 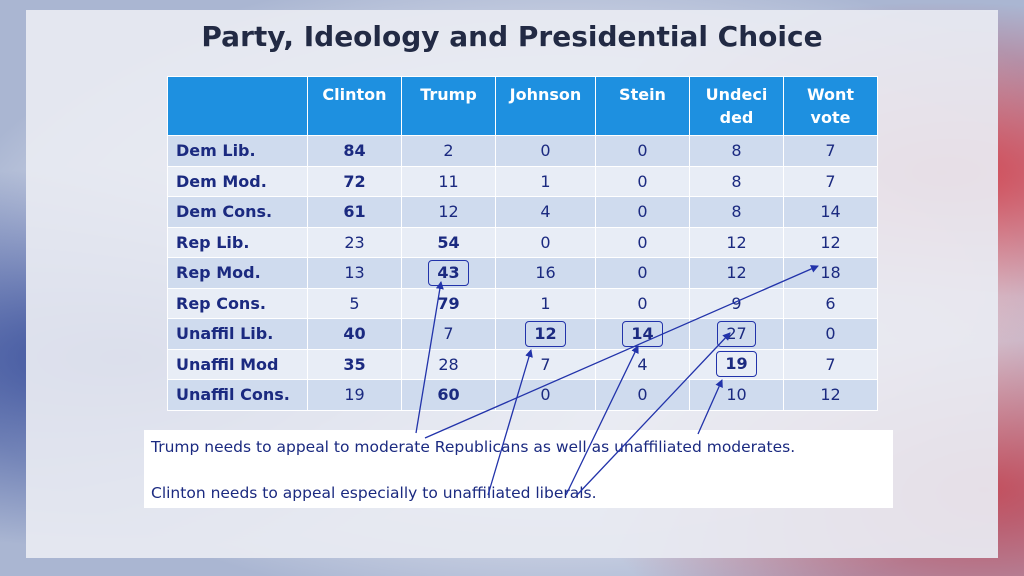 I want to click on table-cell: 35, so click(x=354, y=364).